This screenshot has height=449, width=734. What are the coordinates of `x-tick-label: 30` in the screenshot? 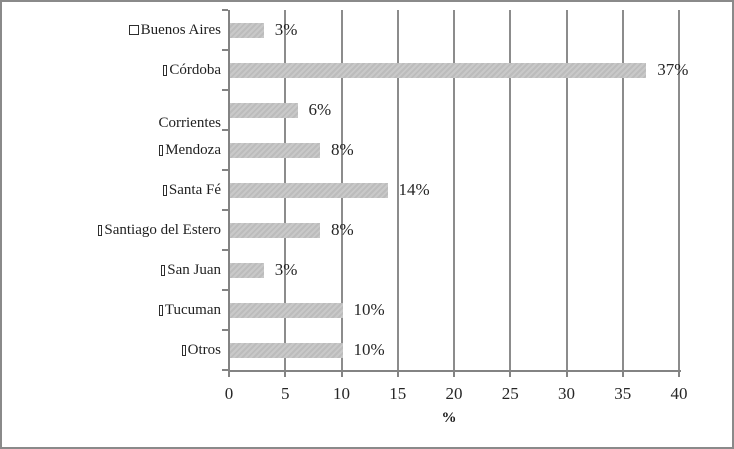 It's located at (566, 393).